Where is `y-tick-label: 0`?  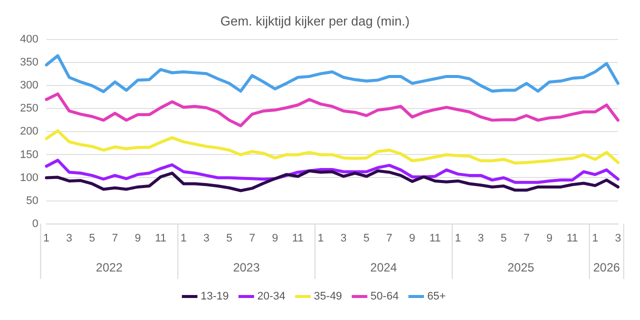 y-tick-label: 0 is located at coordinates (35, 224).